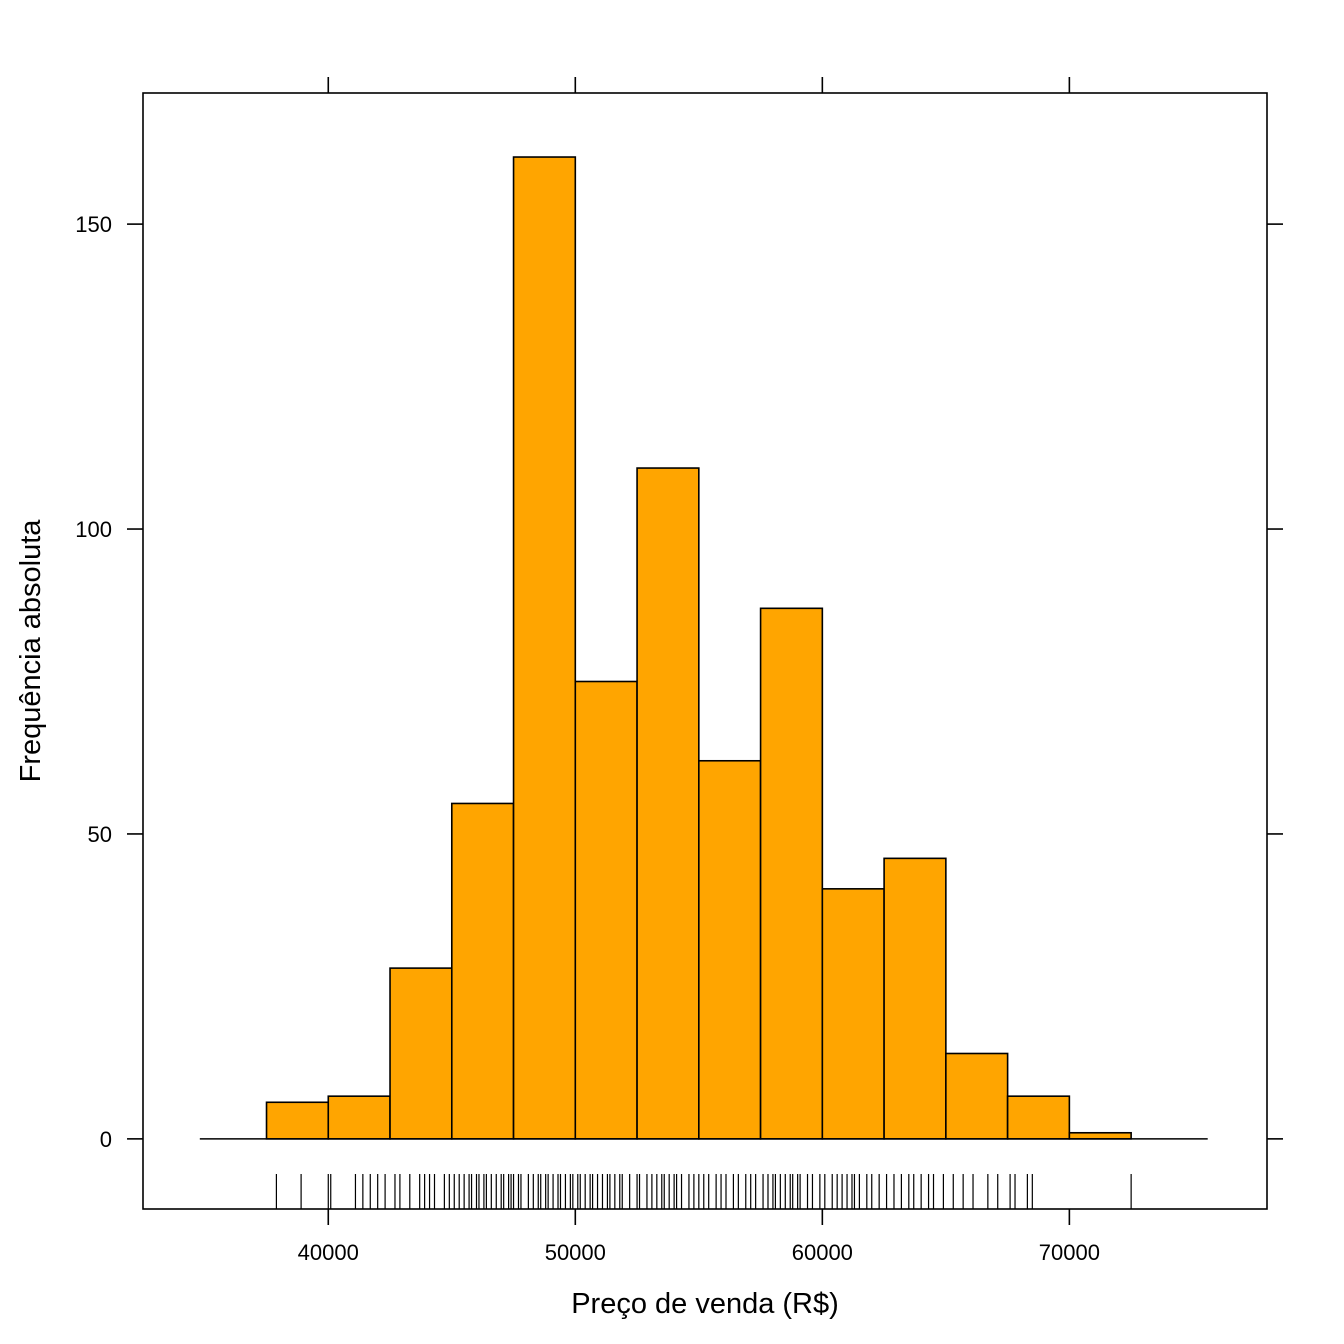  What do you see at coordinates (575, 1252) in the screenshot?
I see `x-tick-label: 50000` at bounding box center [575, 1252].